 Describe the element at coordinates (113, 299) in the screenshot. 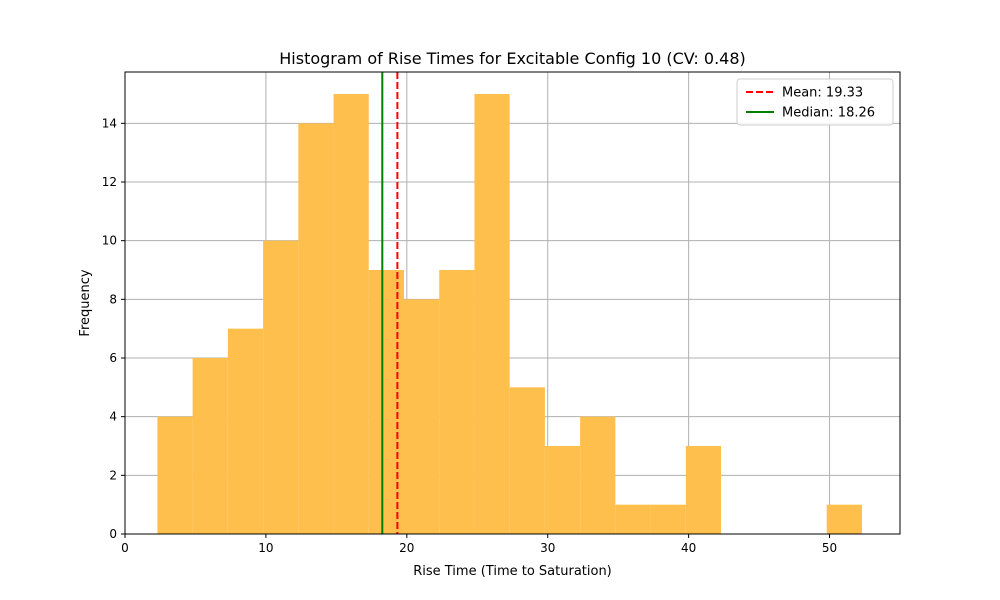

I see `y-tick-label: 8` at that location.